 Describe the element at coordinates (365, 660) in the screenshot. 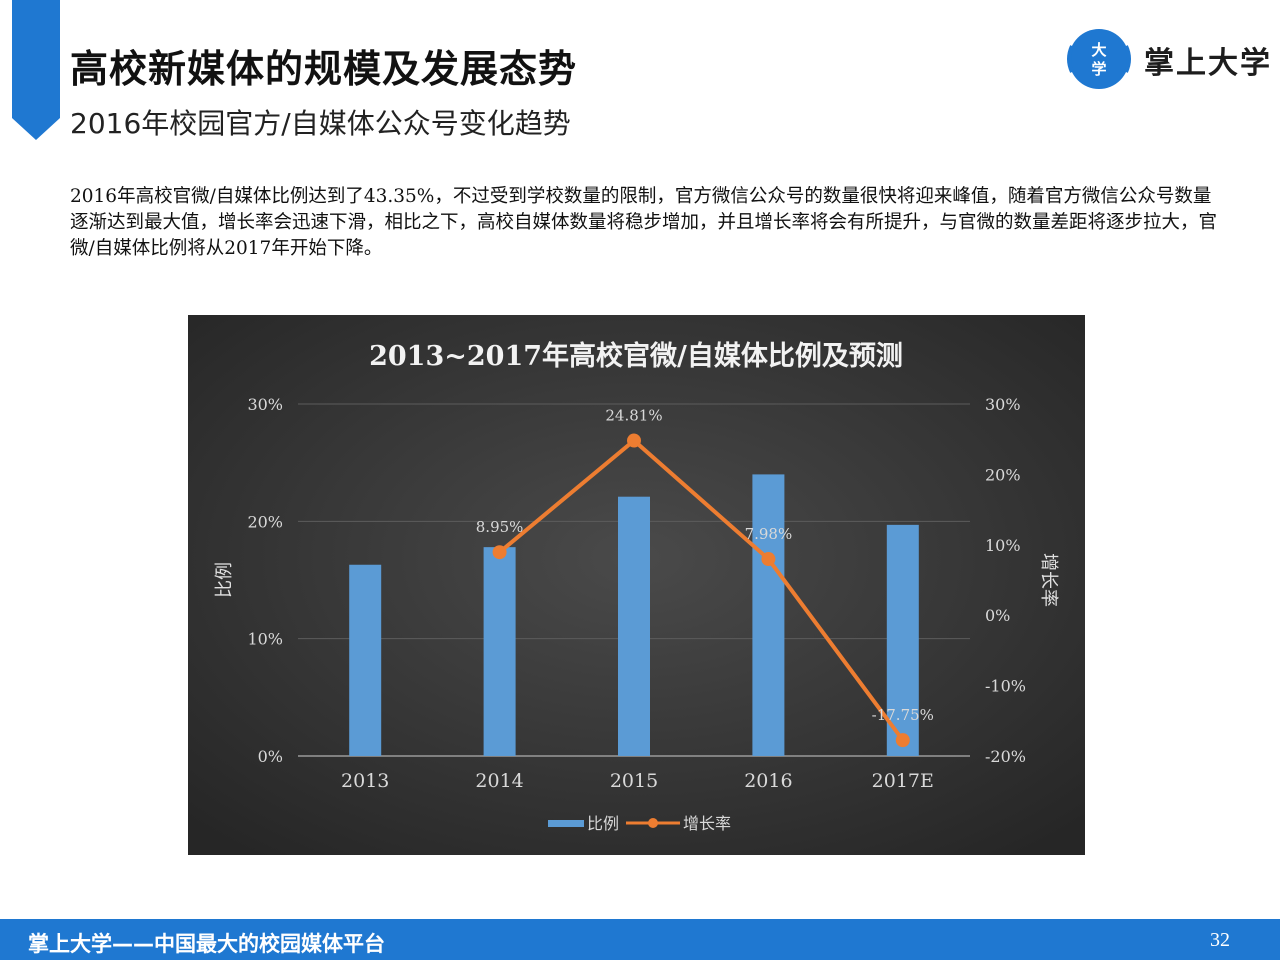

I see `bar-2013` at that location.